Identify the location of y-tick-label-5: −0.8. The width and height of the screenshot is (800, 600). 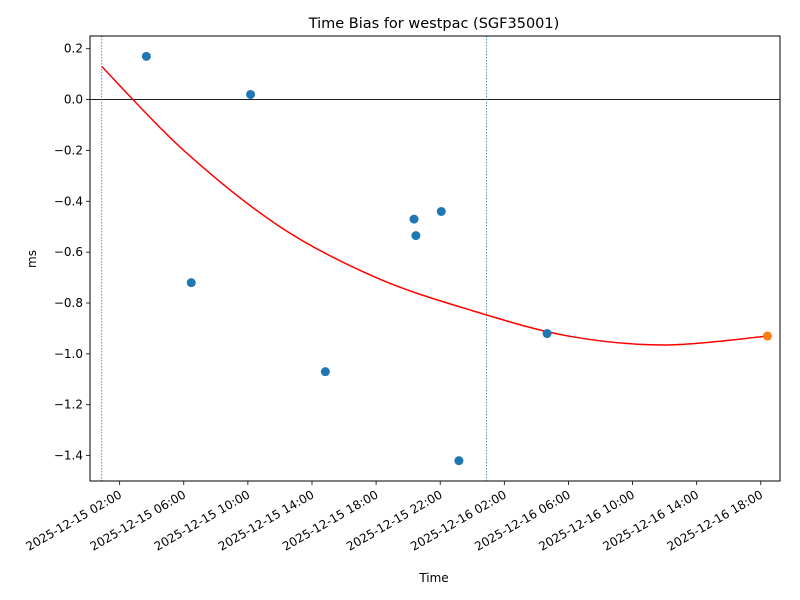
(68, 303).